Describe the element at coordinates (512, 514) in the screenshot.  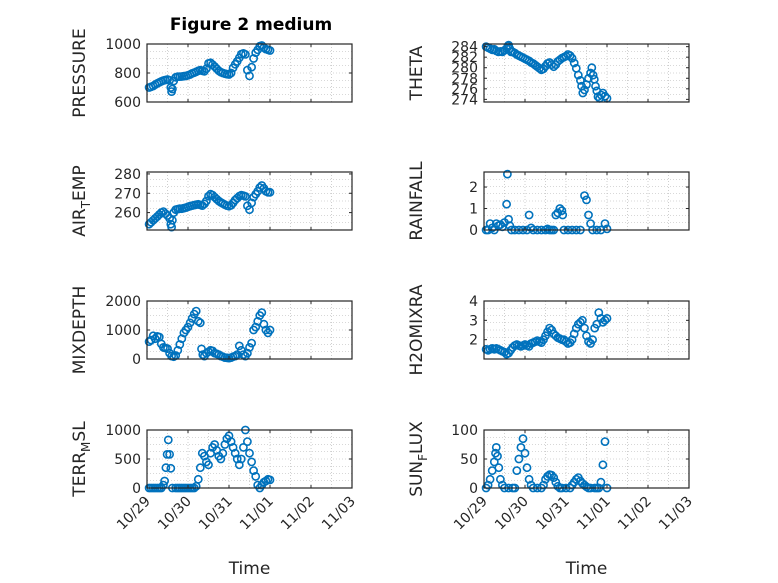
I see `x-tick-label: 10/30` at that location.